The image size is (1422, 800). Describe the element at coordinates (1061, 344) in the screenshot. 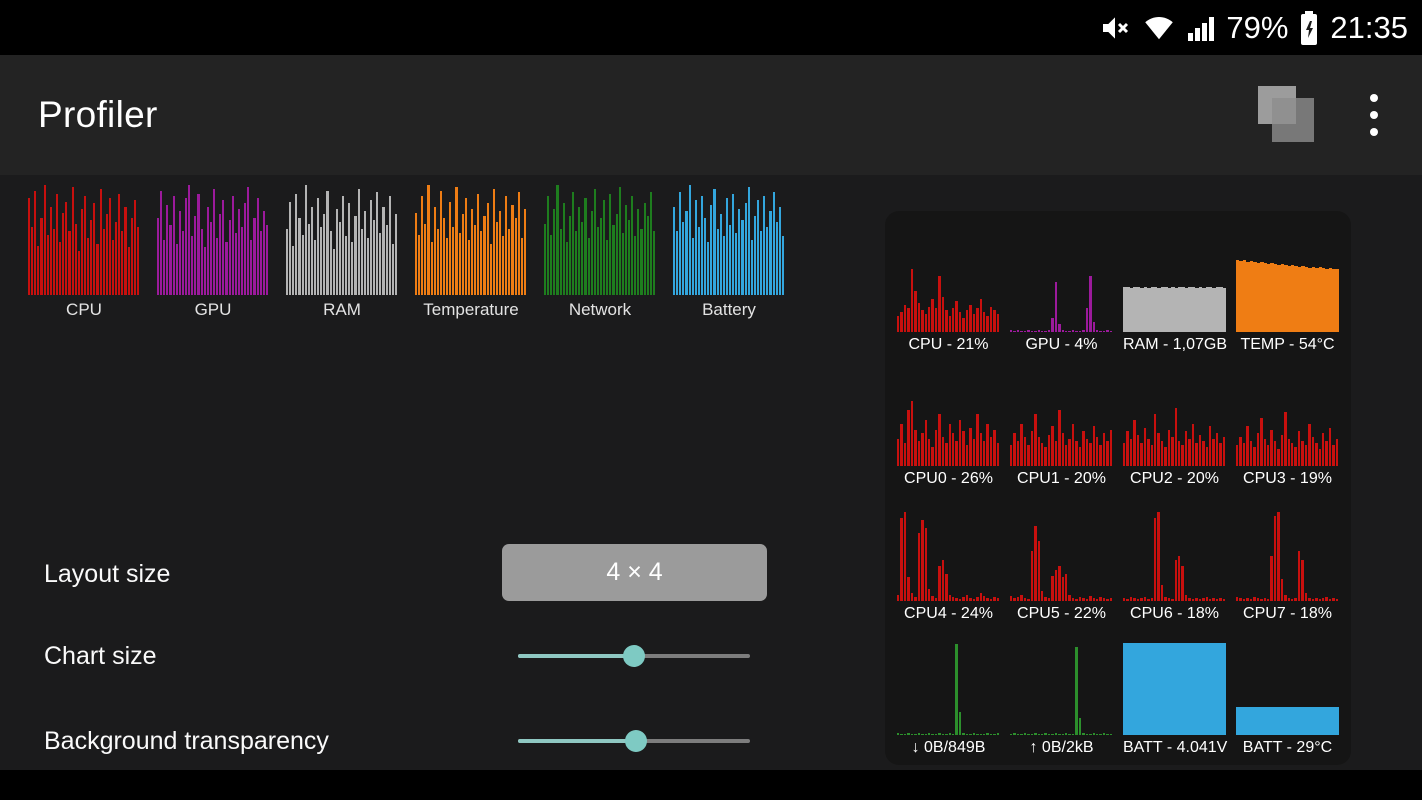

I see `widget-cell-label: GPU - 4%` at that location.